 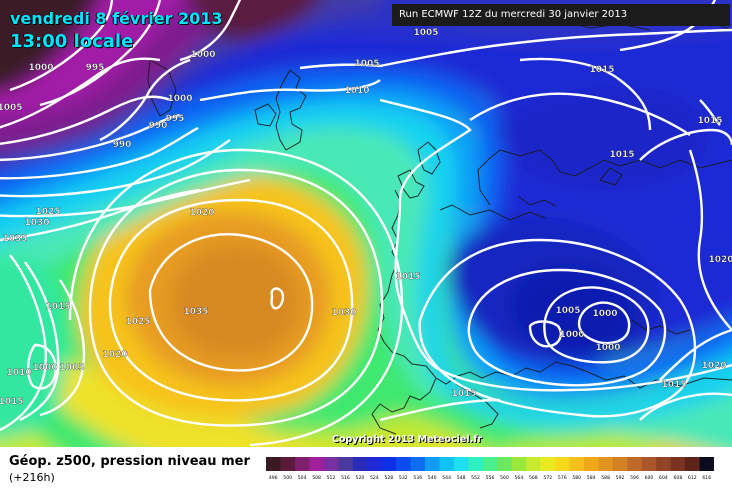 I want to click on legend-label: 564, so click(x=519, y=478).